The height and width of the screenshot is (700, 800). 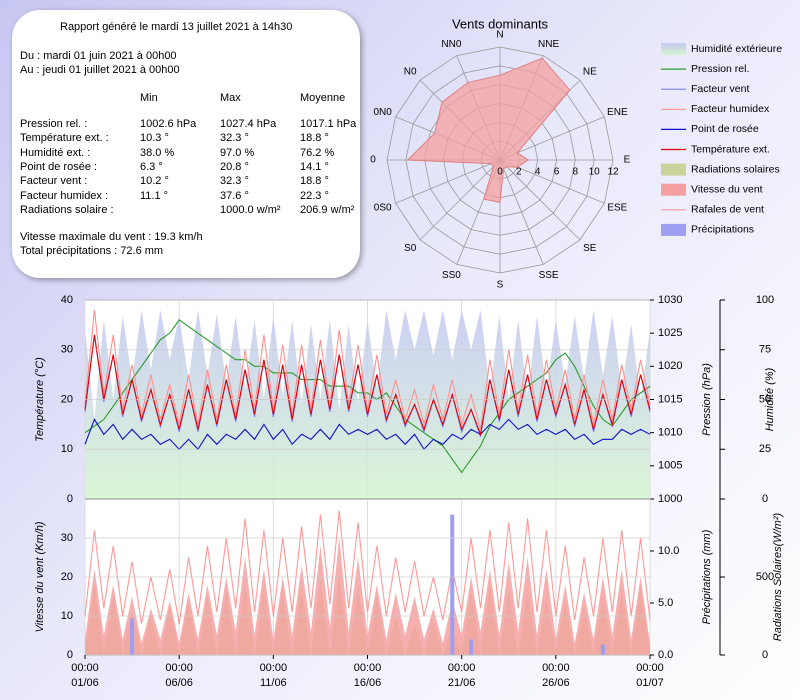 What do you see at coordinates (67, 300) in the screenshot?
I see `y-tick-label: 40` at bounding box center [67, 300].